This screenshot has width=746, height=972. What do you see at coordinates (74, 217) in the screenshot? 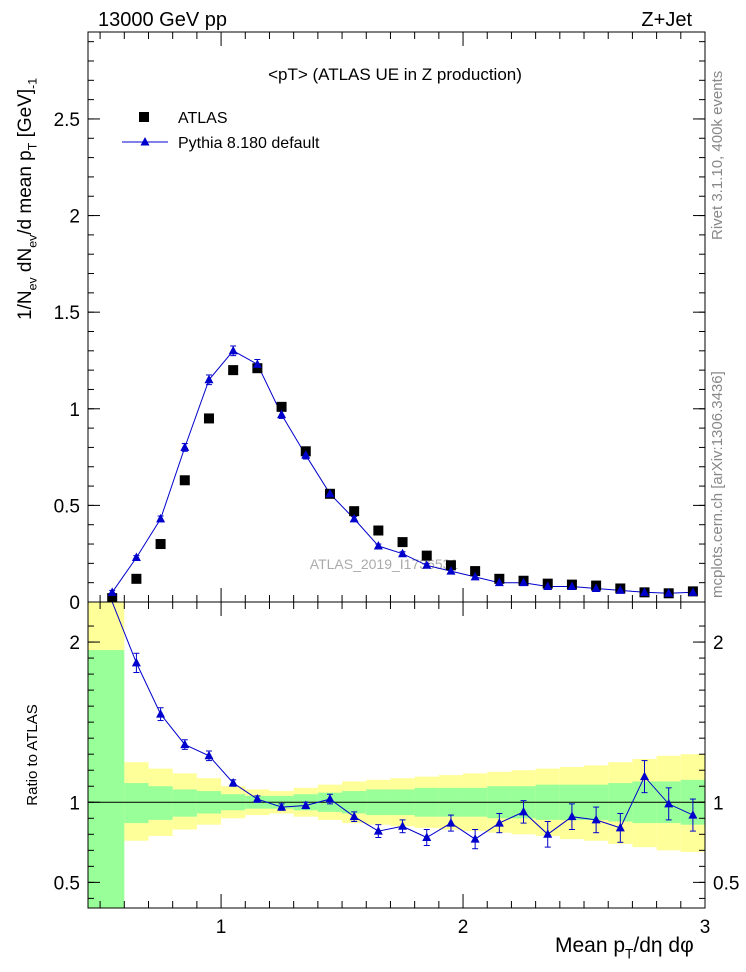
I see `y-tick-label: 2` at bounding box center [74, 217].